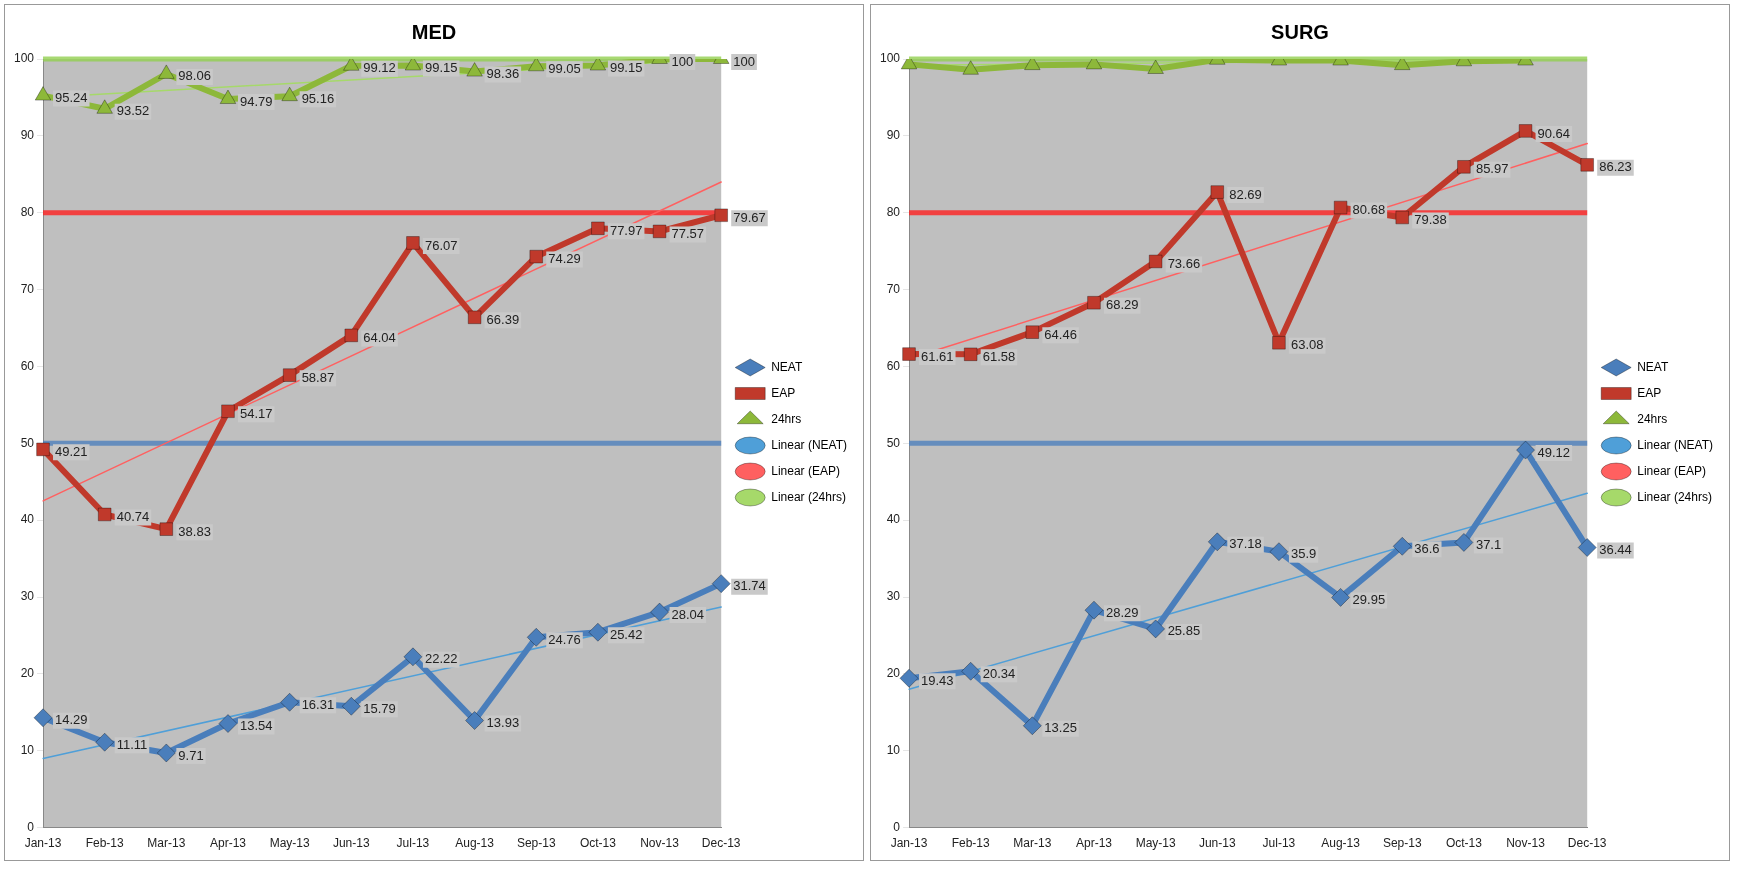  Describe the element at coordinates (1488, 545) in the screenshot. I see `data-label: 37.1` at that location.